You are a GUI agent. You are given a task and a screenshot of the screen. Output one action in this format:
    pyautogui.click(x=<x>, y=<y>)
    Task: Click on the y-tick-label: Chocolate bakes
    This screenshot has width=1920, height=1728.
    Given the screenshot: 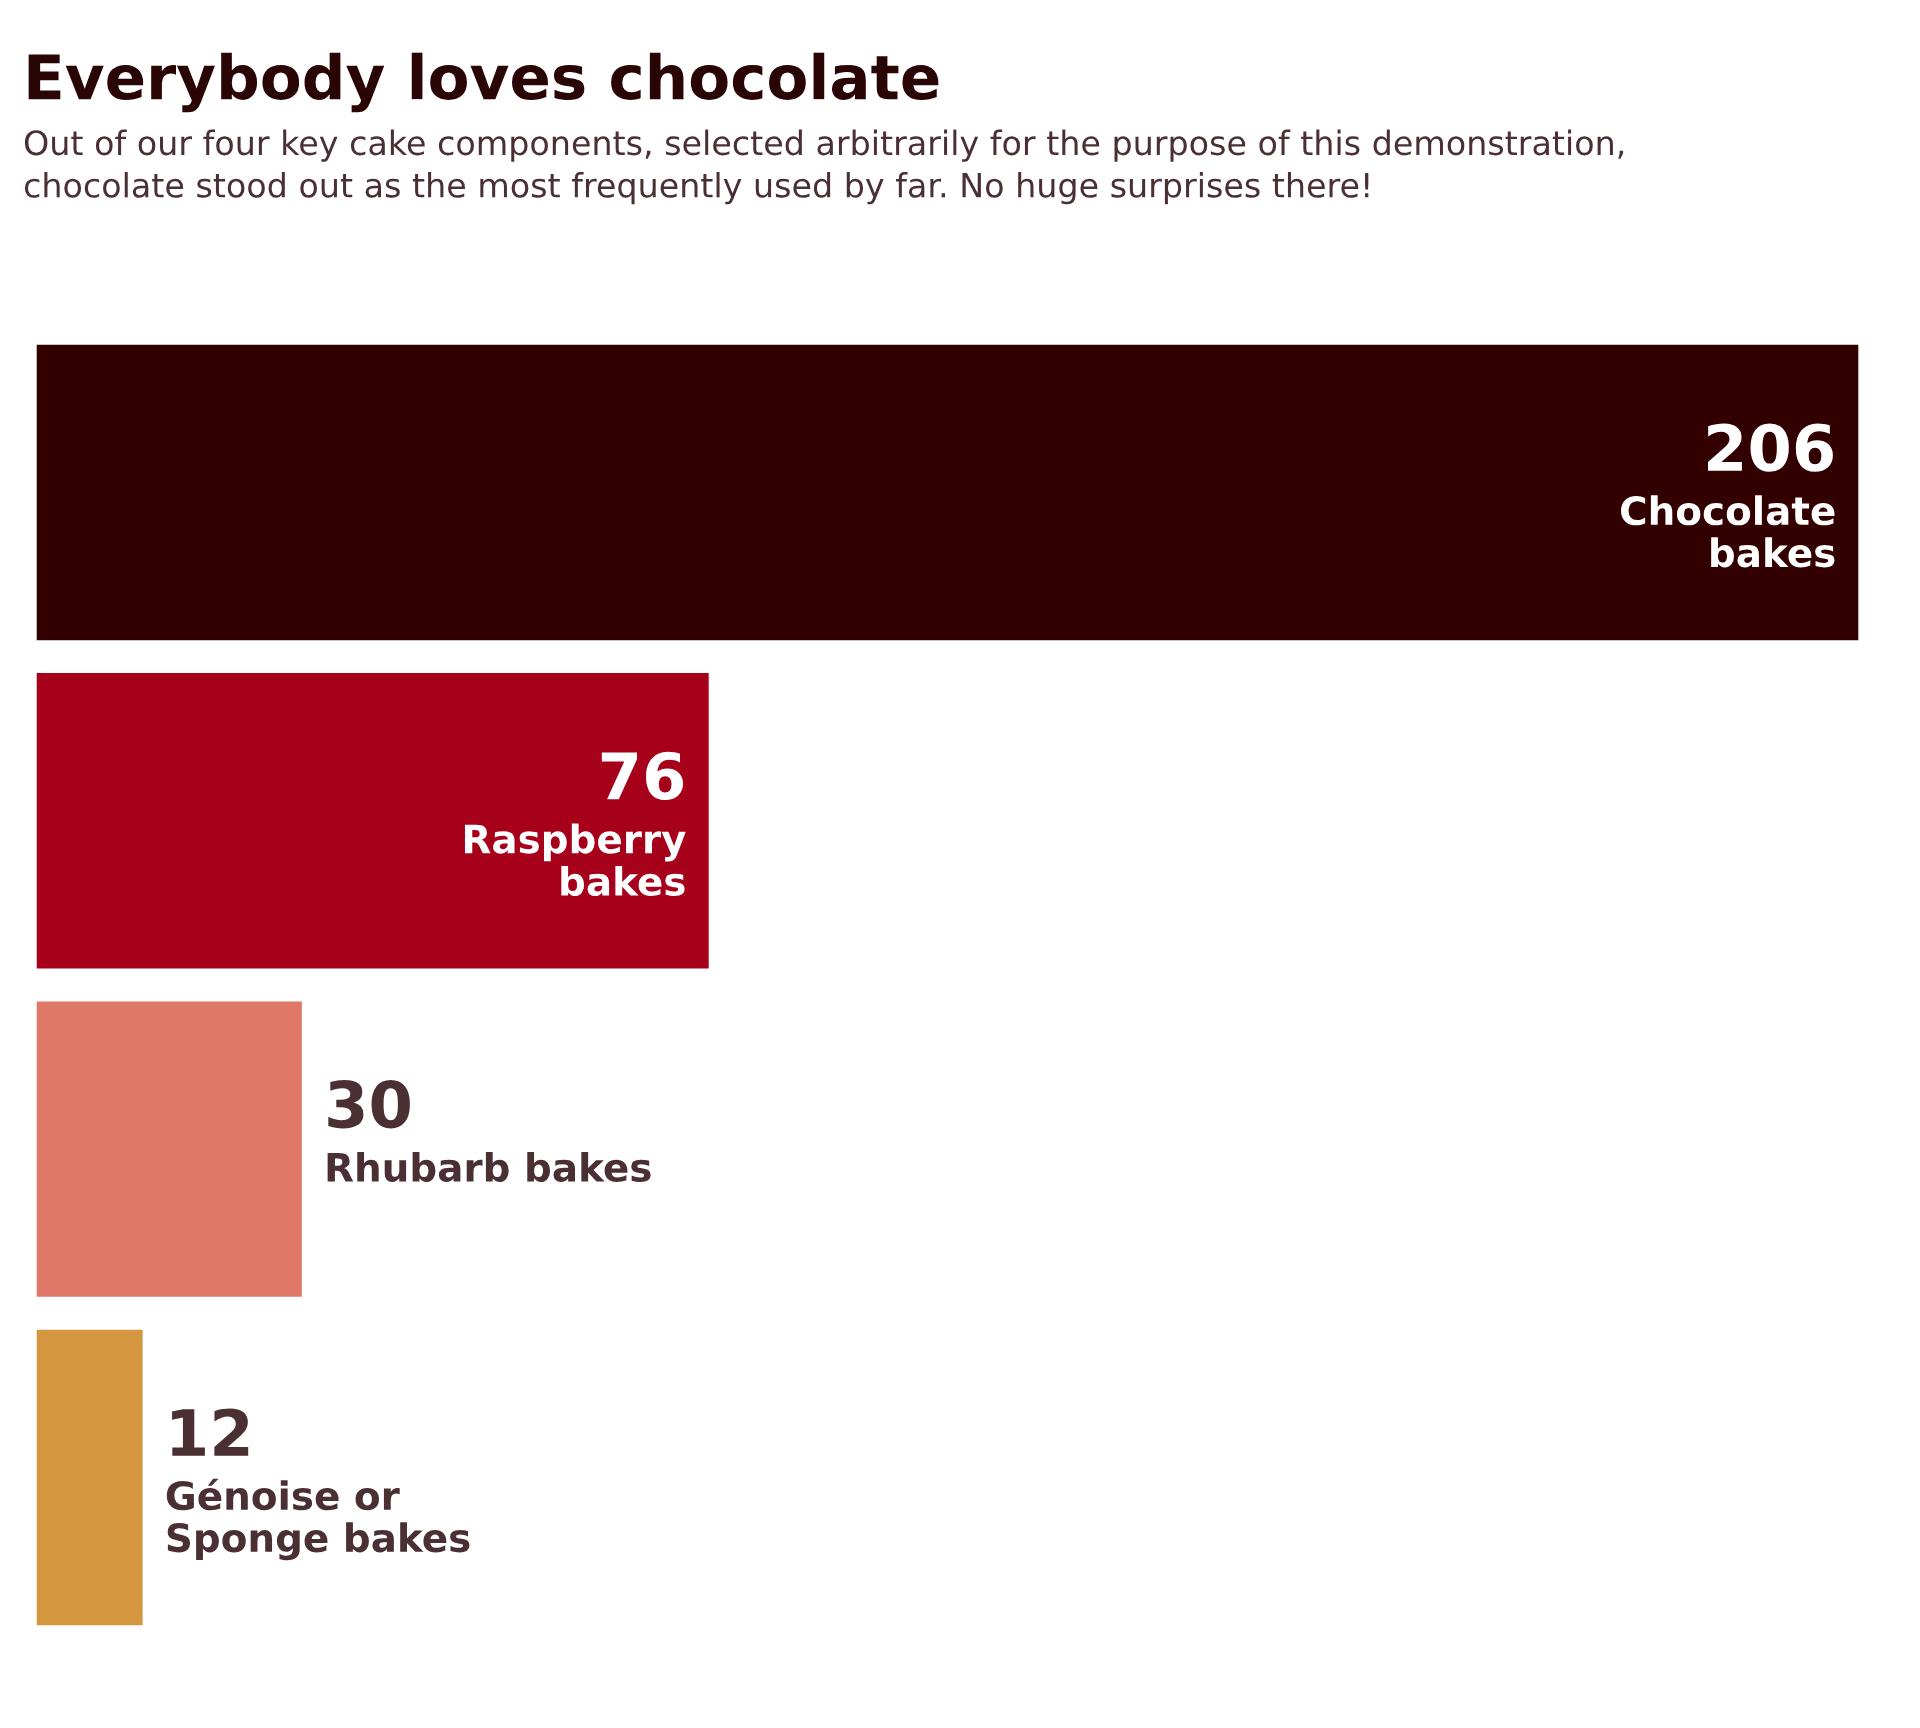 What is the action you would take?
    pyautogui.click(x=1728, y=531)
    